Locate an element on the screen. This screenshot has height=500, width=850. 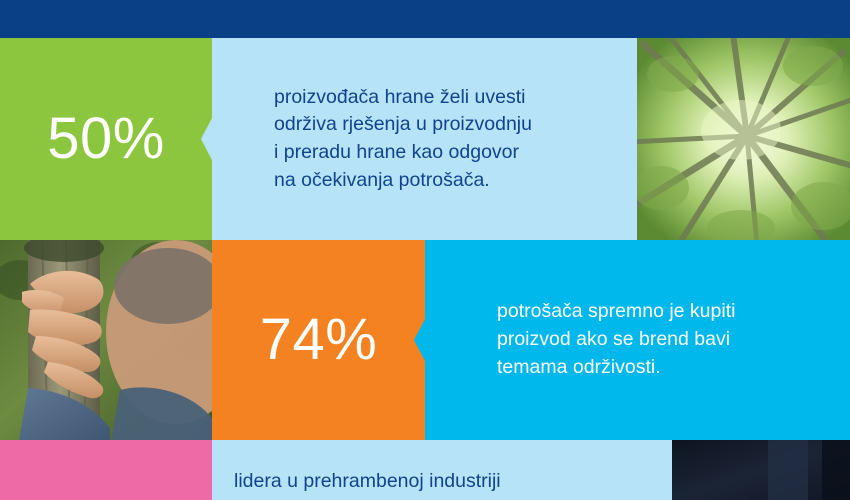
dark-interior-photo is located at coordinates (761, 470).